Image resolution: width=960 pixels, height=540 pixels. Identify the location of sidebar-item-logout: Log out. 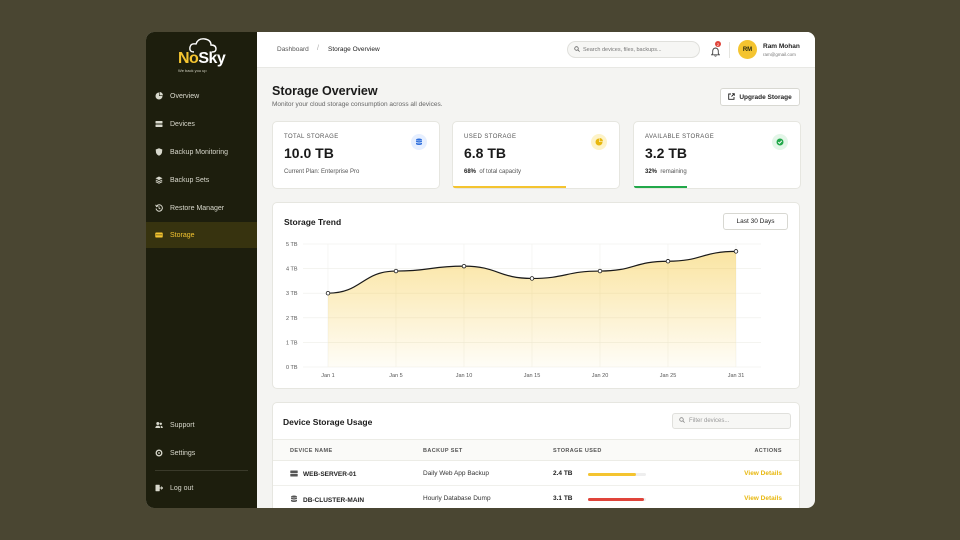
(201, 488).